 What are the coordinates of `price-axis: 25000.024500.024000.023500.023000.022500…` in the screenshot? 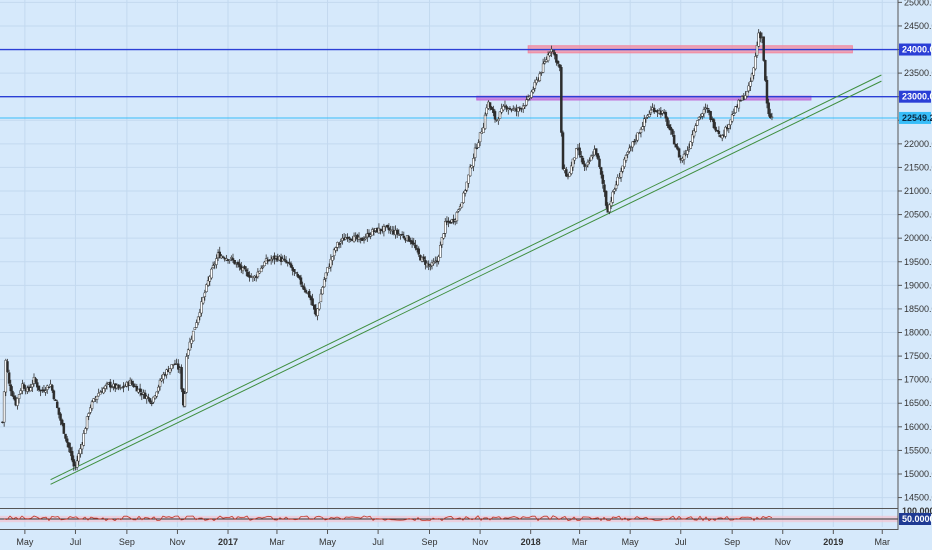 It's located at (914, 275).